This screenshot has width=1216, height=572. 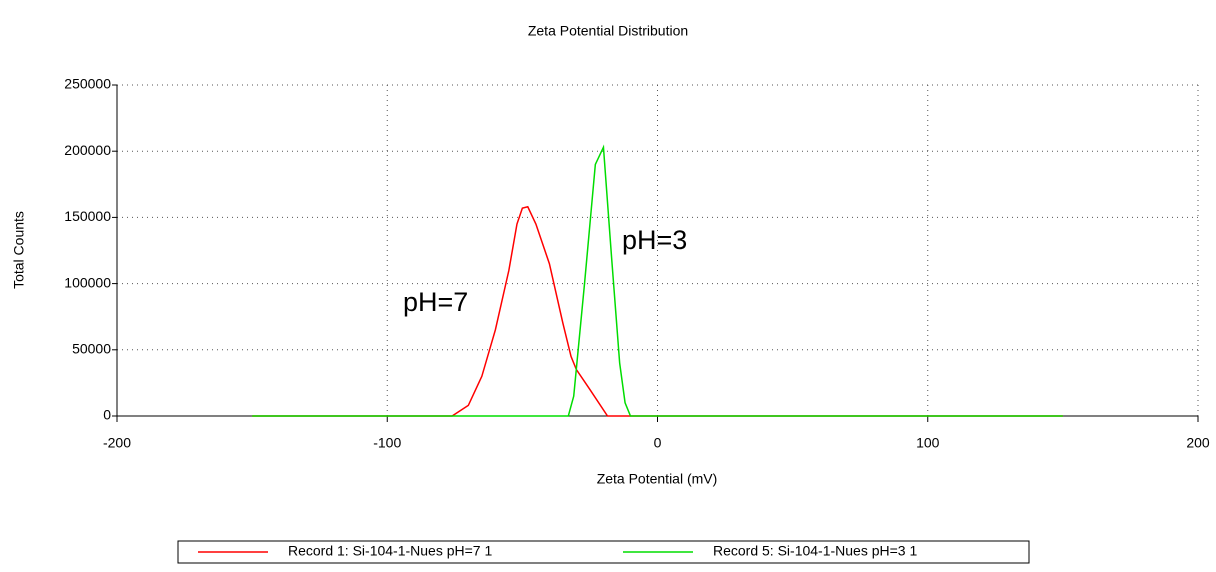 I want to click on legend-label: Record 1: Si-104-1-Nues pH=7 1, so click(x=390, y=551).